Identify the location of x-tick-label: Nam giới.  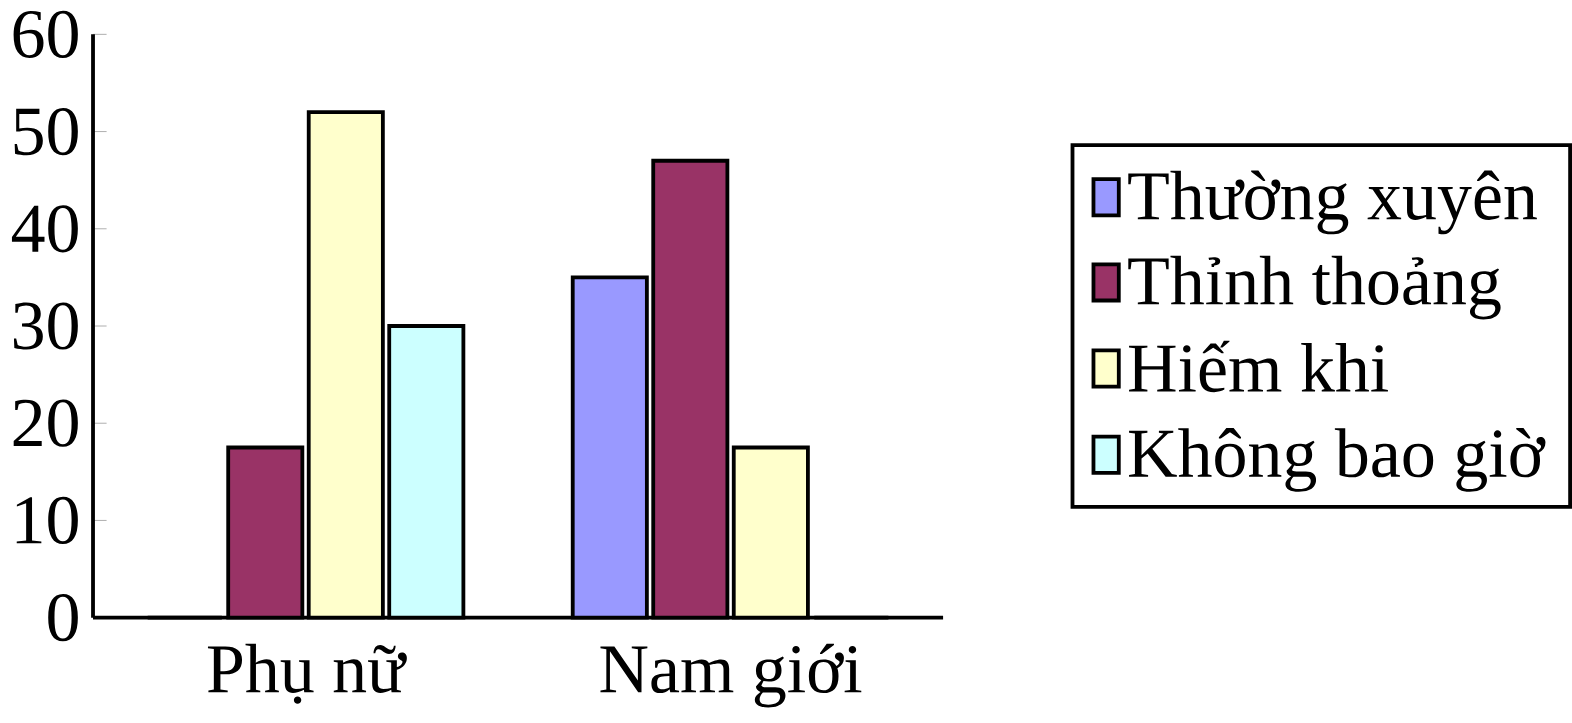
(731, 675).